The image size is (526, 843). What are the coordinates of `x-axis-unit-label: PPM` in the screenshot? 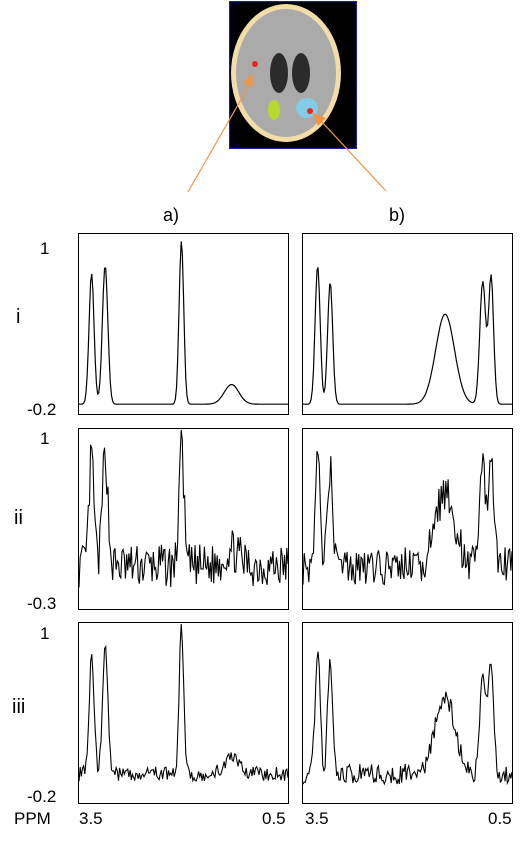 It's located at (32, 818).